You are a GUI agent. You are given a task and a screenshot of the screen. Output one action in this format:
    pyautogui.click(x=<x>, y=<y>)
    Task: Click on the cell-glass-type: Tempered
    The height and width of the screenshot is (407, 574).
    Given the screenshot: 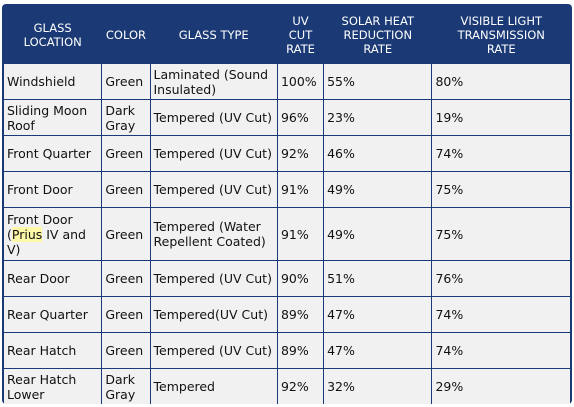 What is the action you would take?
    pyautogui.click(x=213, y=386)
    